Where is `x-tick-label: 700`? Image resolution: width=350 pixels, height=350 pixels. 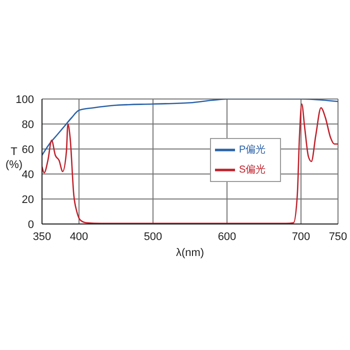
x-tick-label: 700 is located at coordinates (301, 236).